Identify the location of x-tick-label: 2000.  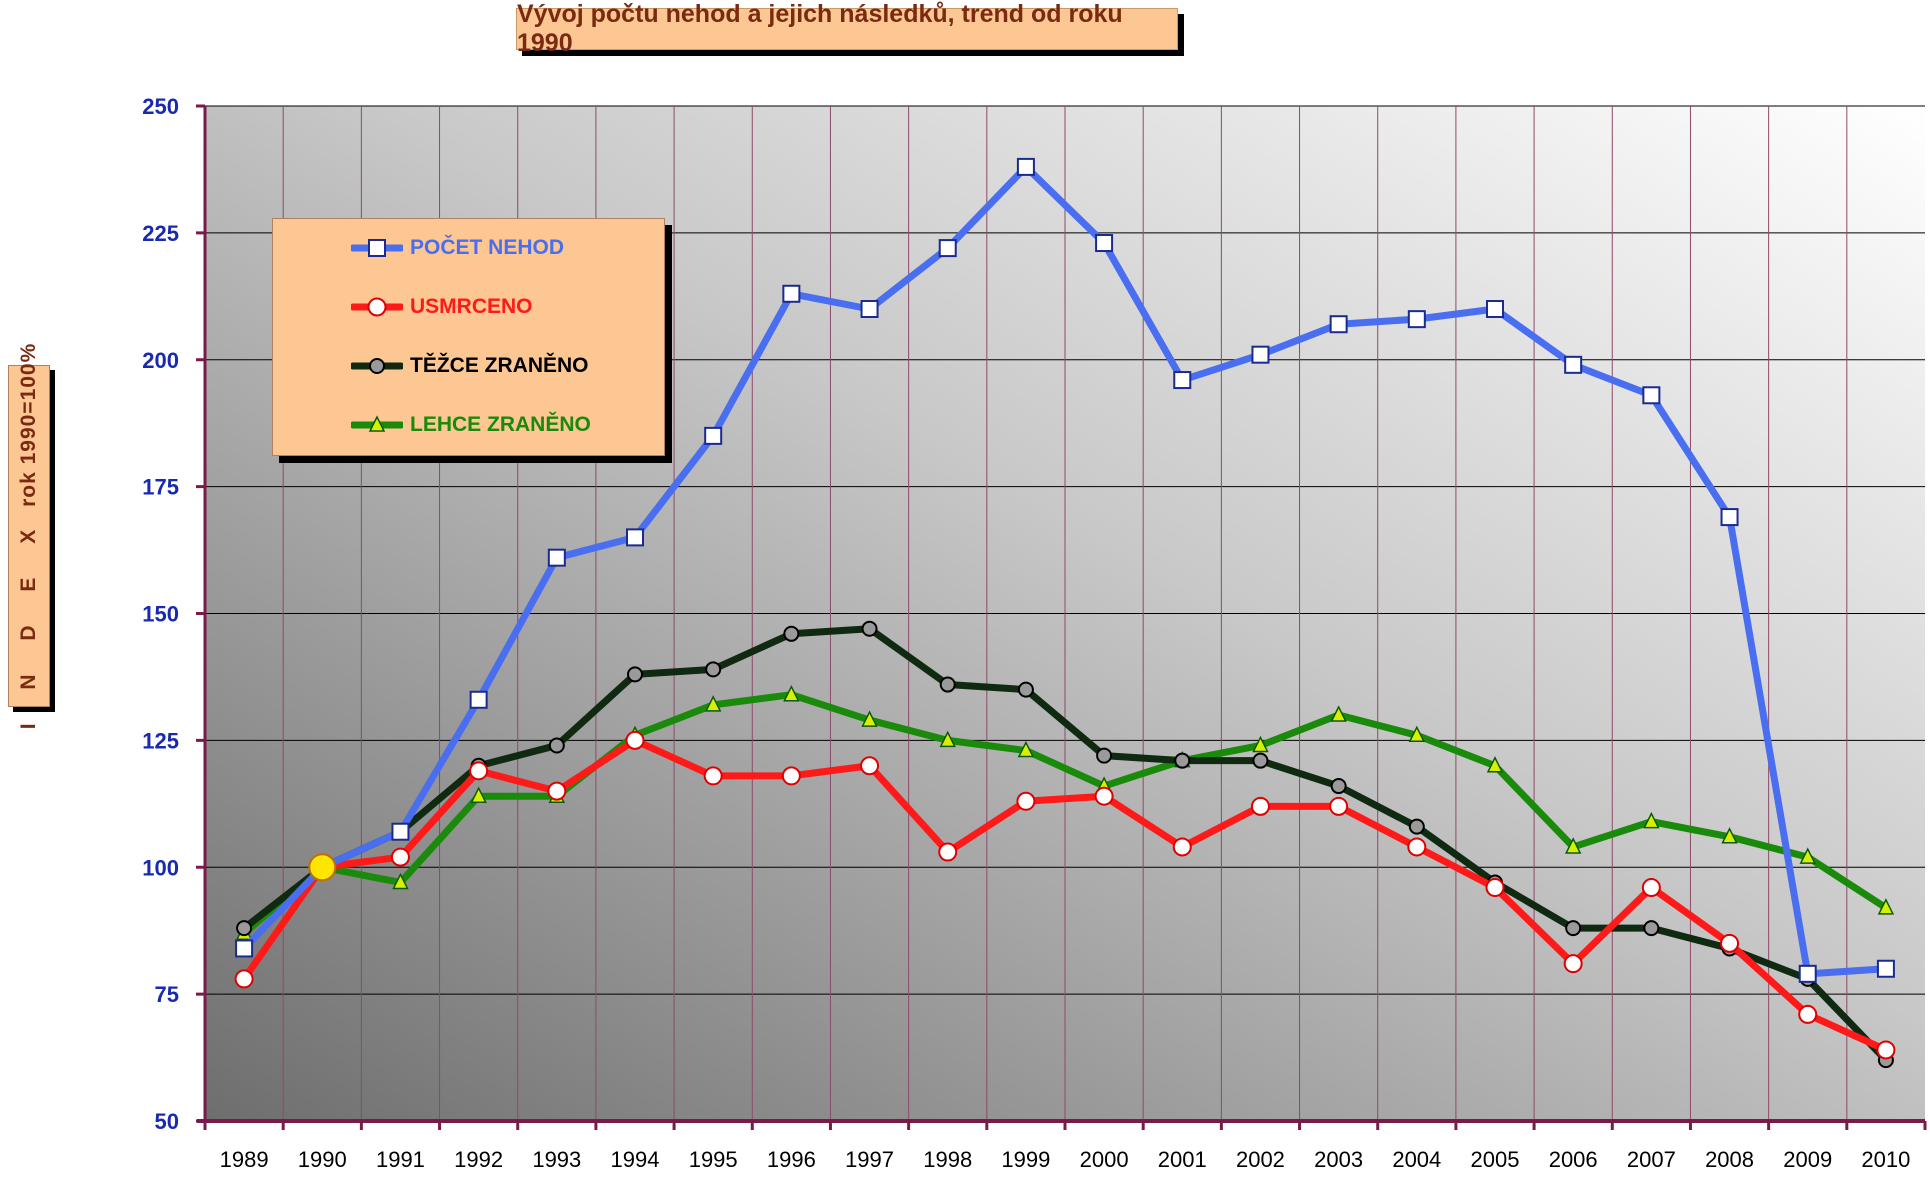
(1104, 1159).